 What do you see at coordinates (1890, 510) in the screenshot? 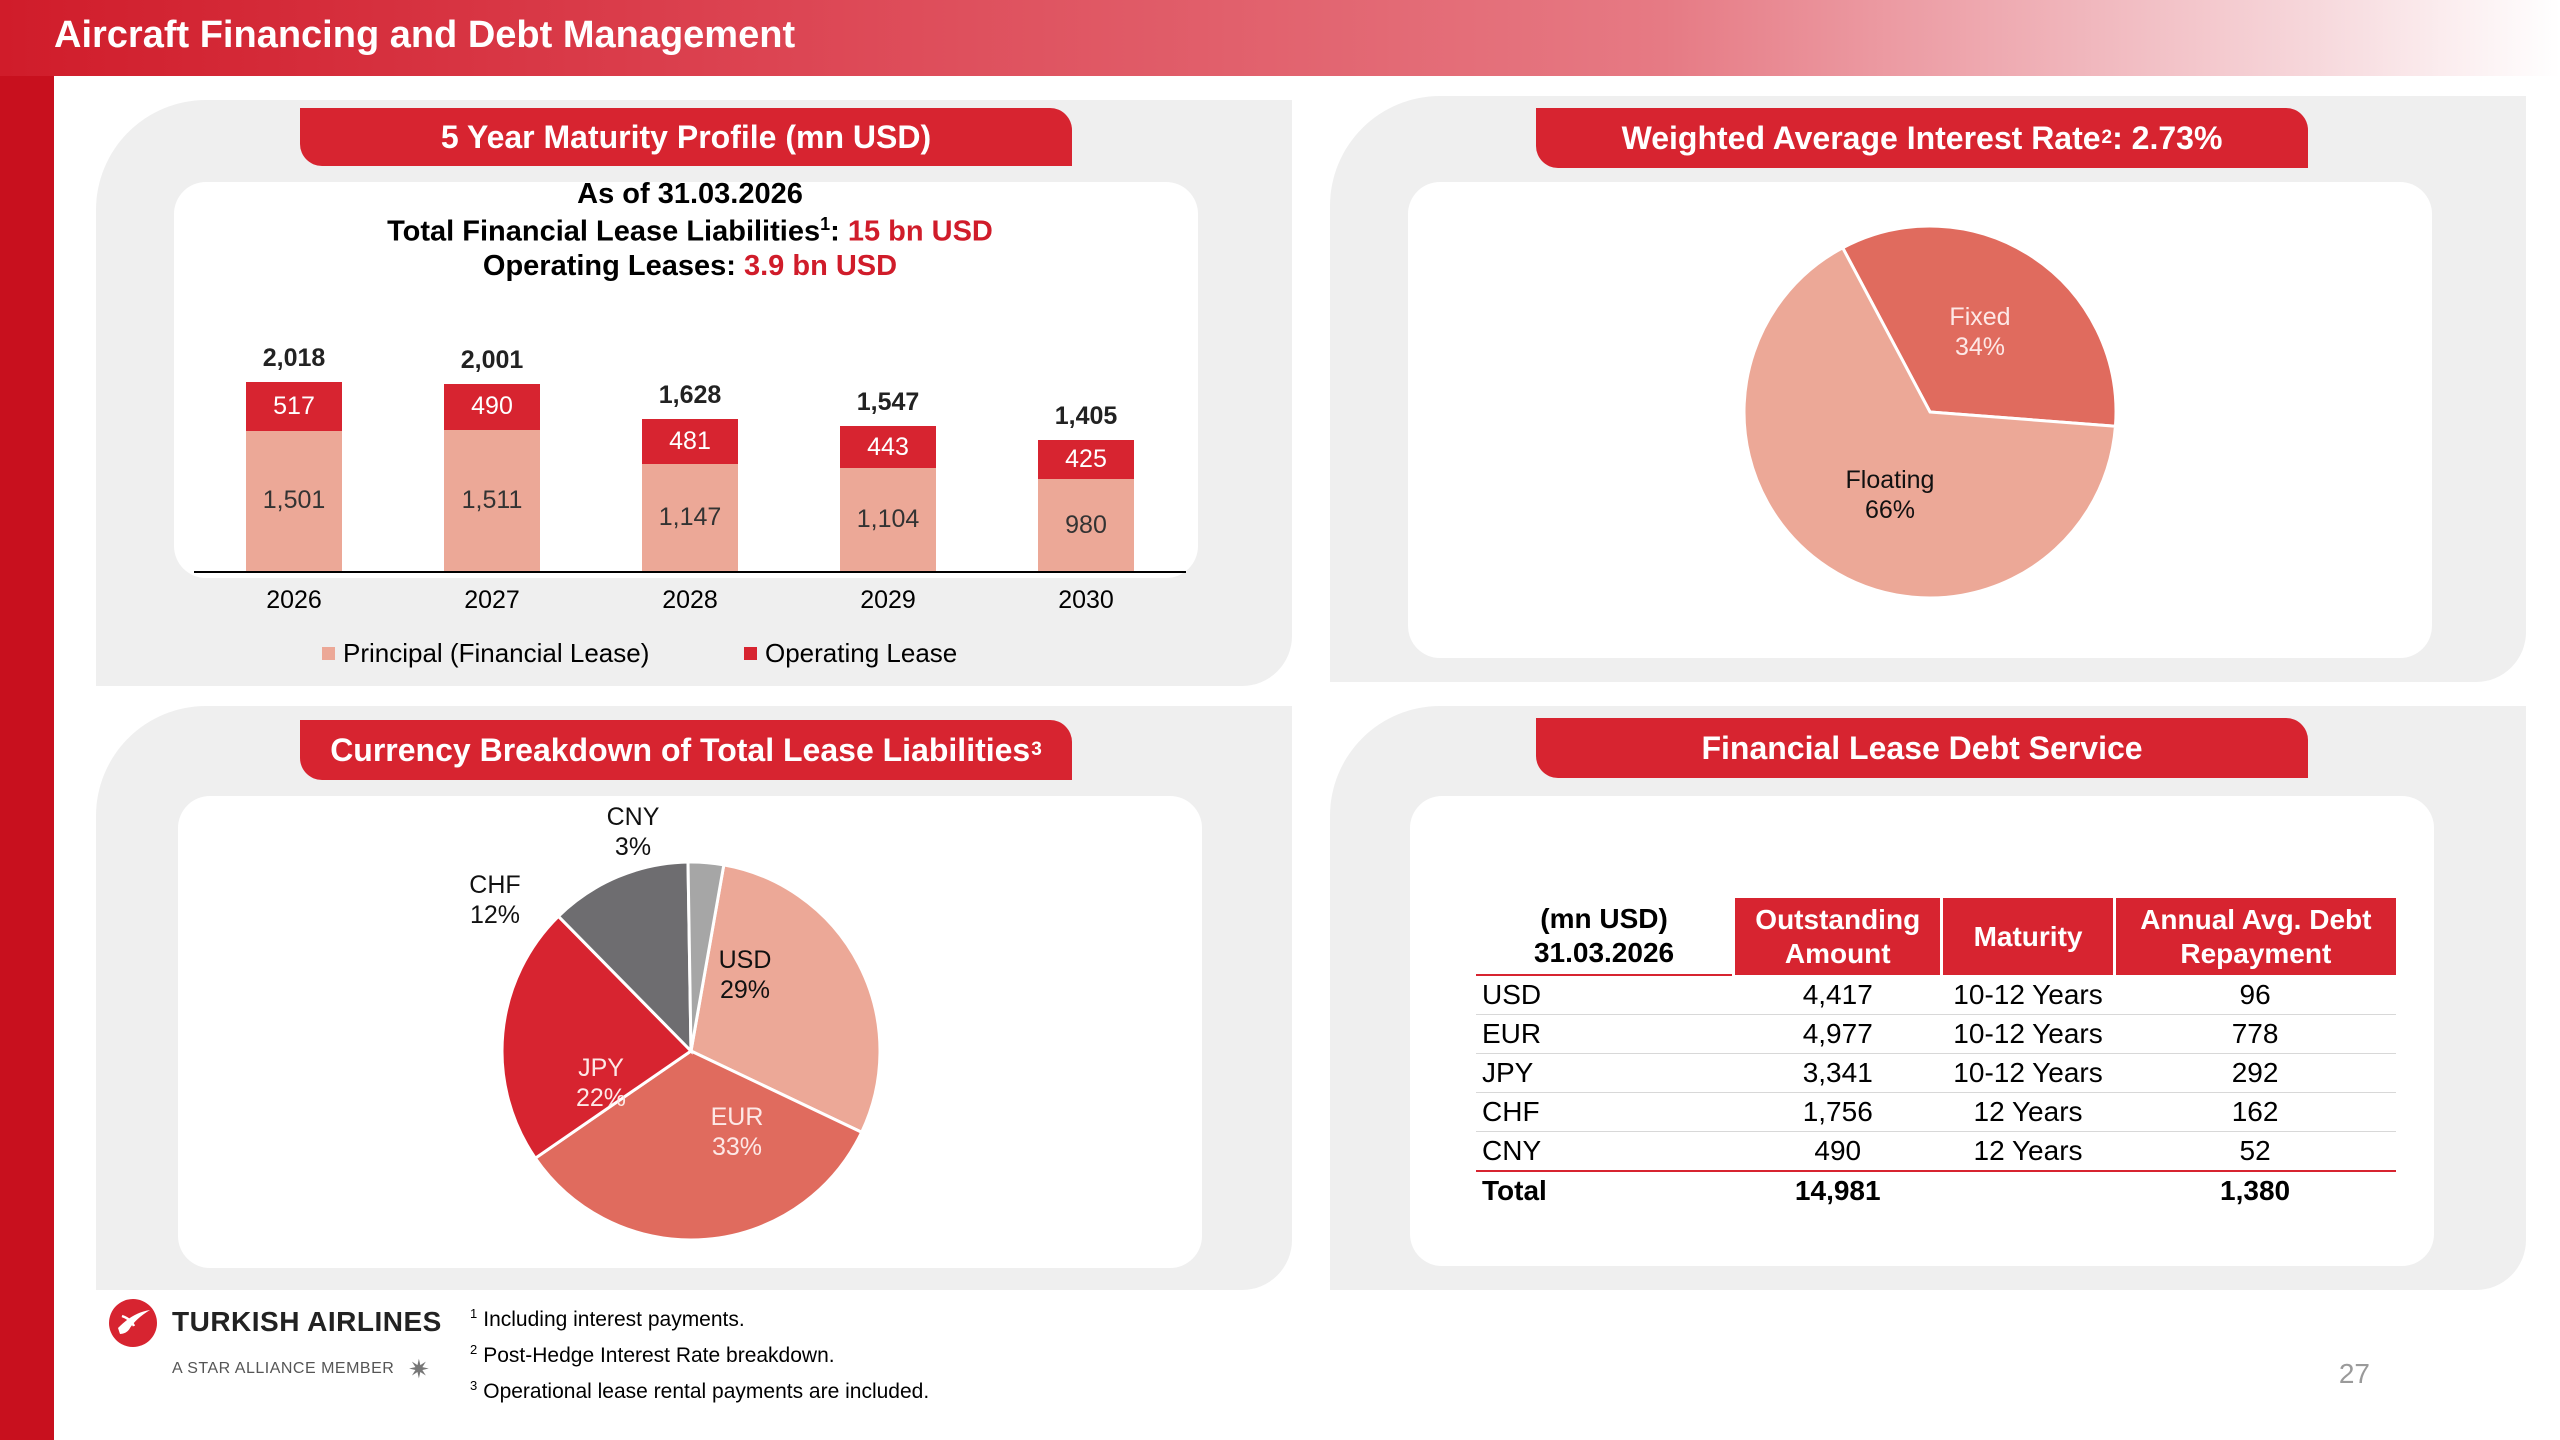
I see `floating-pct: 66%` at bounding box center [1890, 510].